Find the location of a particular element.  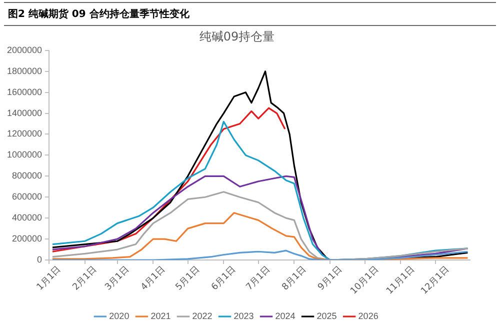

x-tick-label: 4月1日 is located at coordinates (153, 278).